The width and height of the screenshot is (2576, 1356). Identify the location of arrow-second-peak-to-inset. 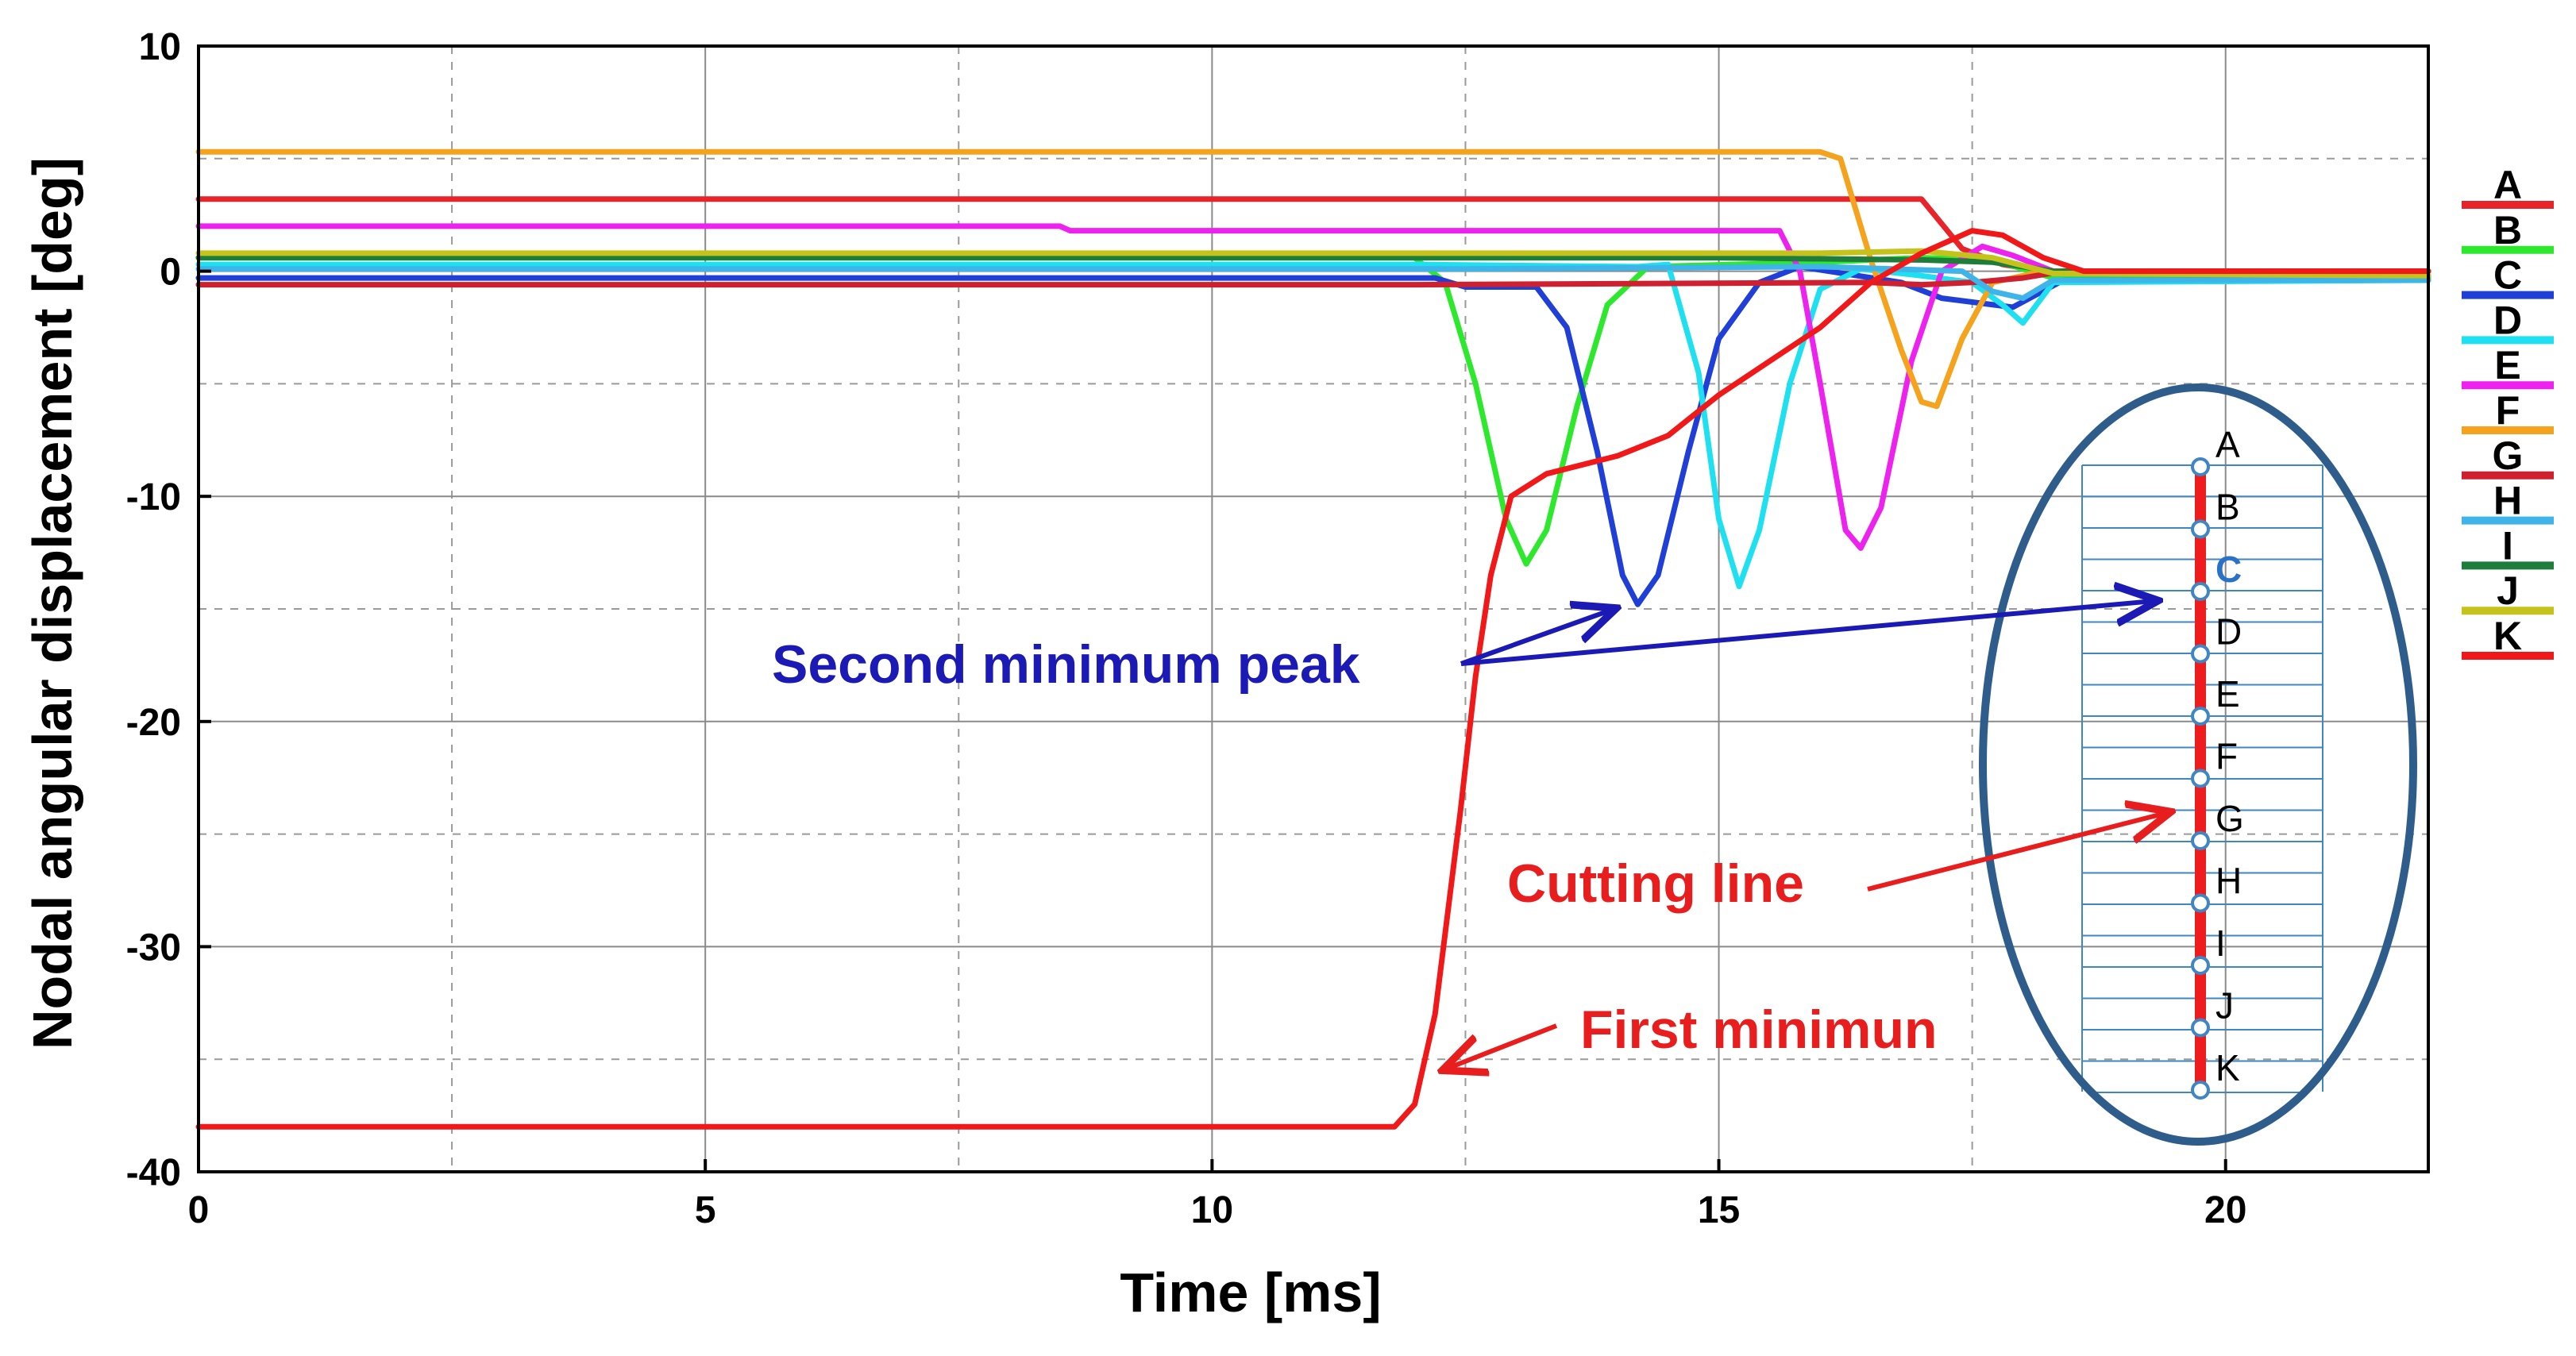
(1807, 633).